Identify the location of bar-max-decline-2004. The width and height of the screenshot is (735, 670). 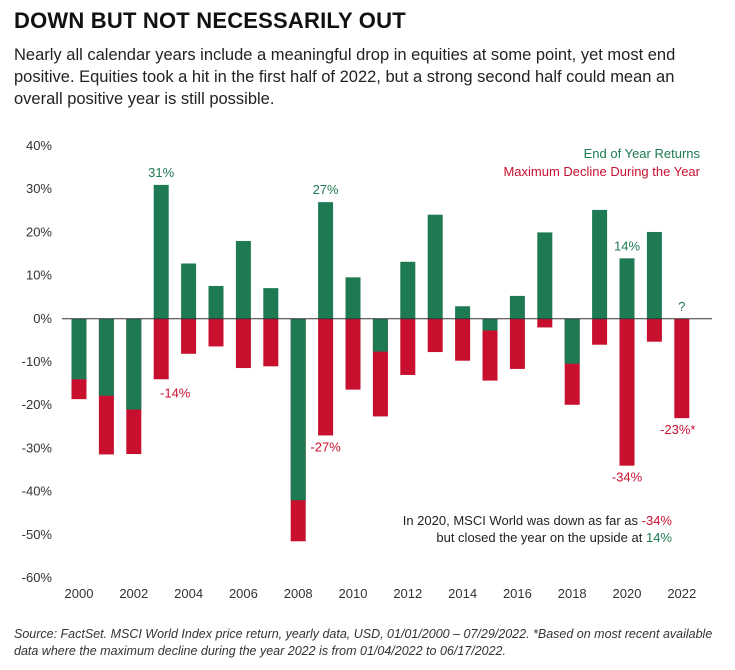
(189, 336).